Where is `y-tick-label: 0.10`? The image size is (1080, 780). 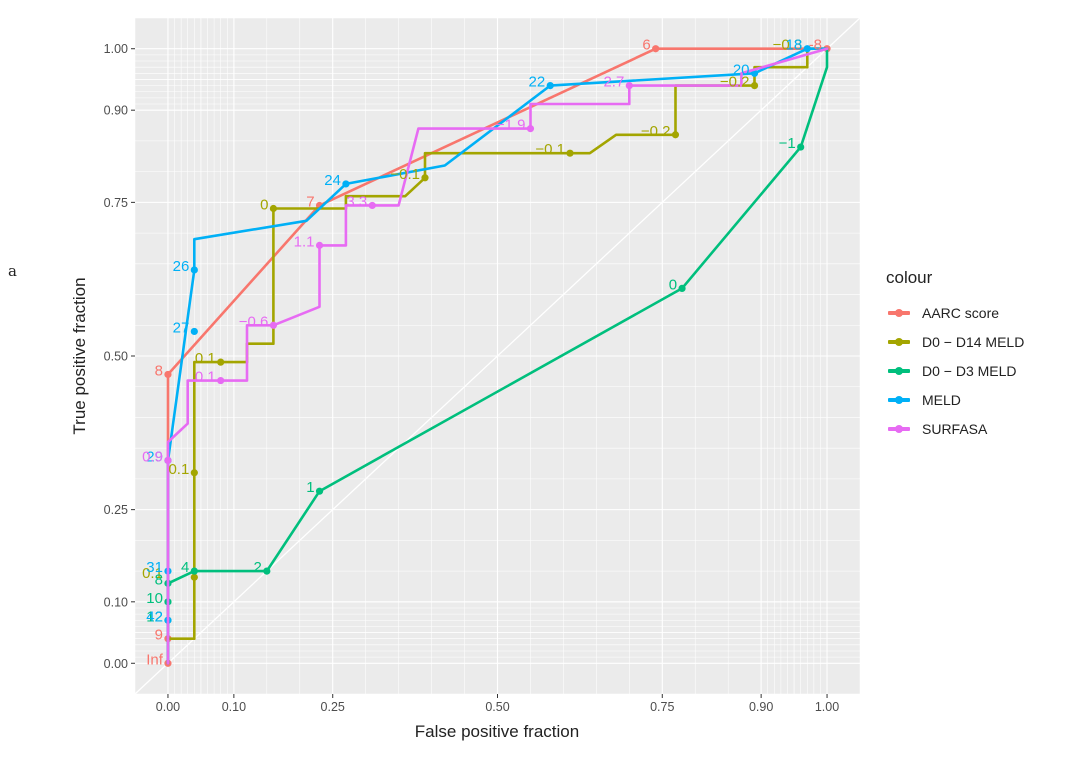
y-tick-label: 0.10 is located at coordinates (116, 602).